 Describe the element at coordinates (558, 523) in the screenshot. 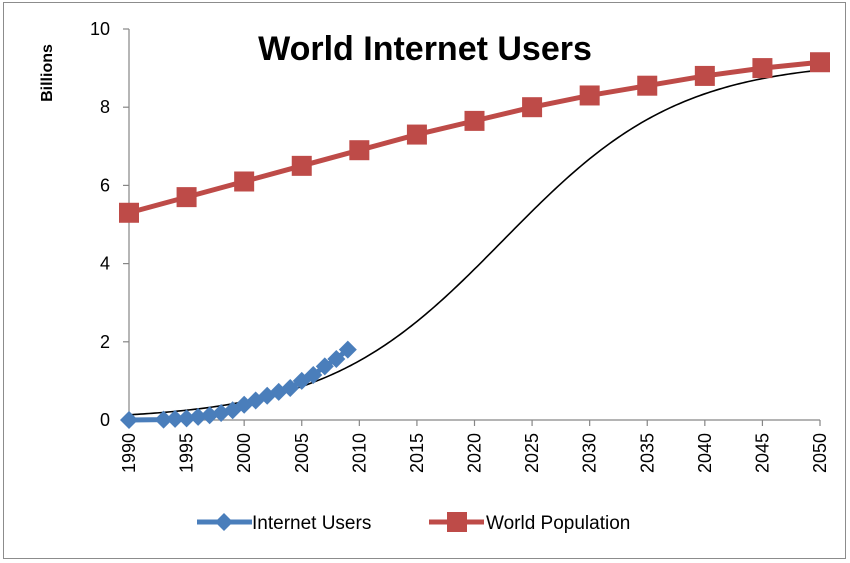

I see `legend-label-world-population: World Population` at that location.